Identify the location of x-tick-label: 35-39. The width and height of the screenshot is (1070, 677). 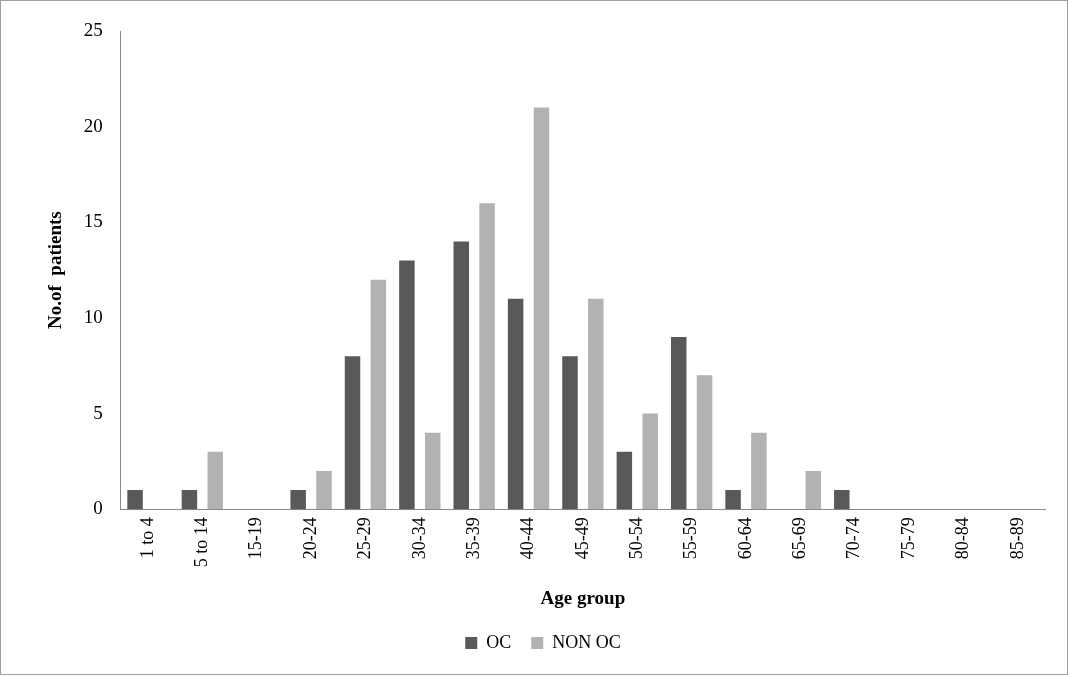
(472, 538).